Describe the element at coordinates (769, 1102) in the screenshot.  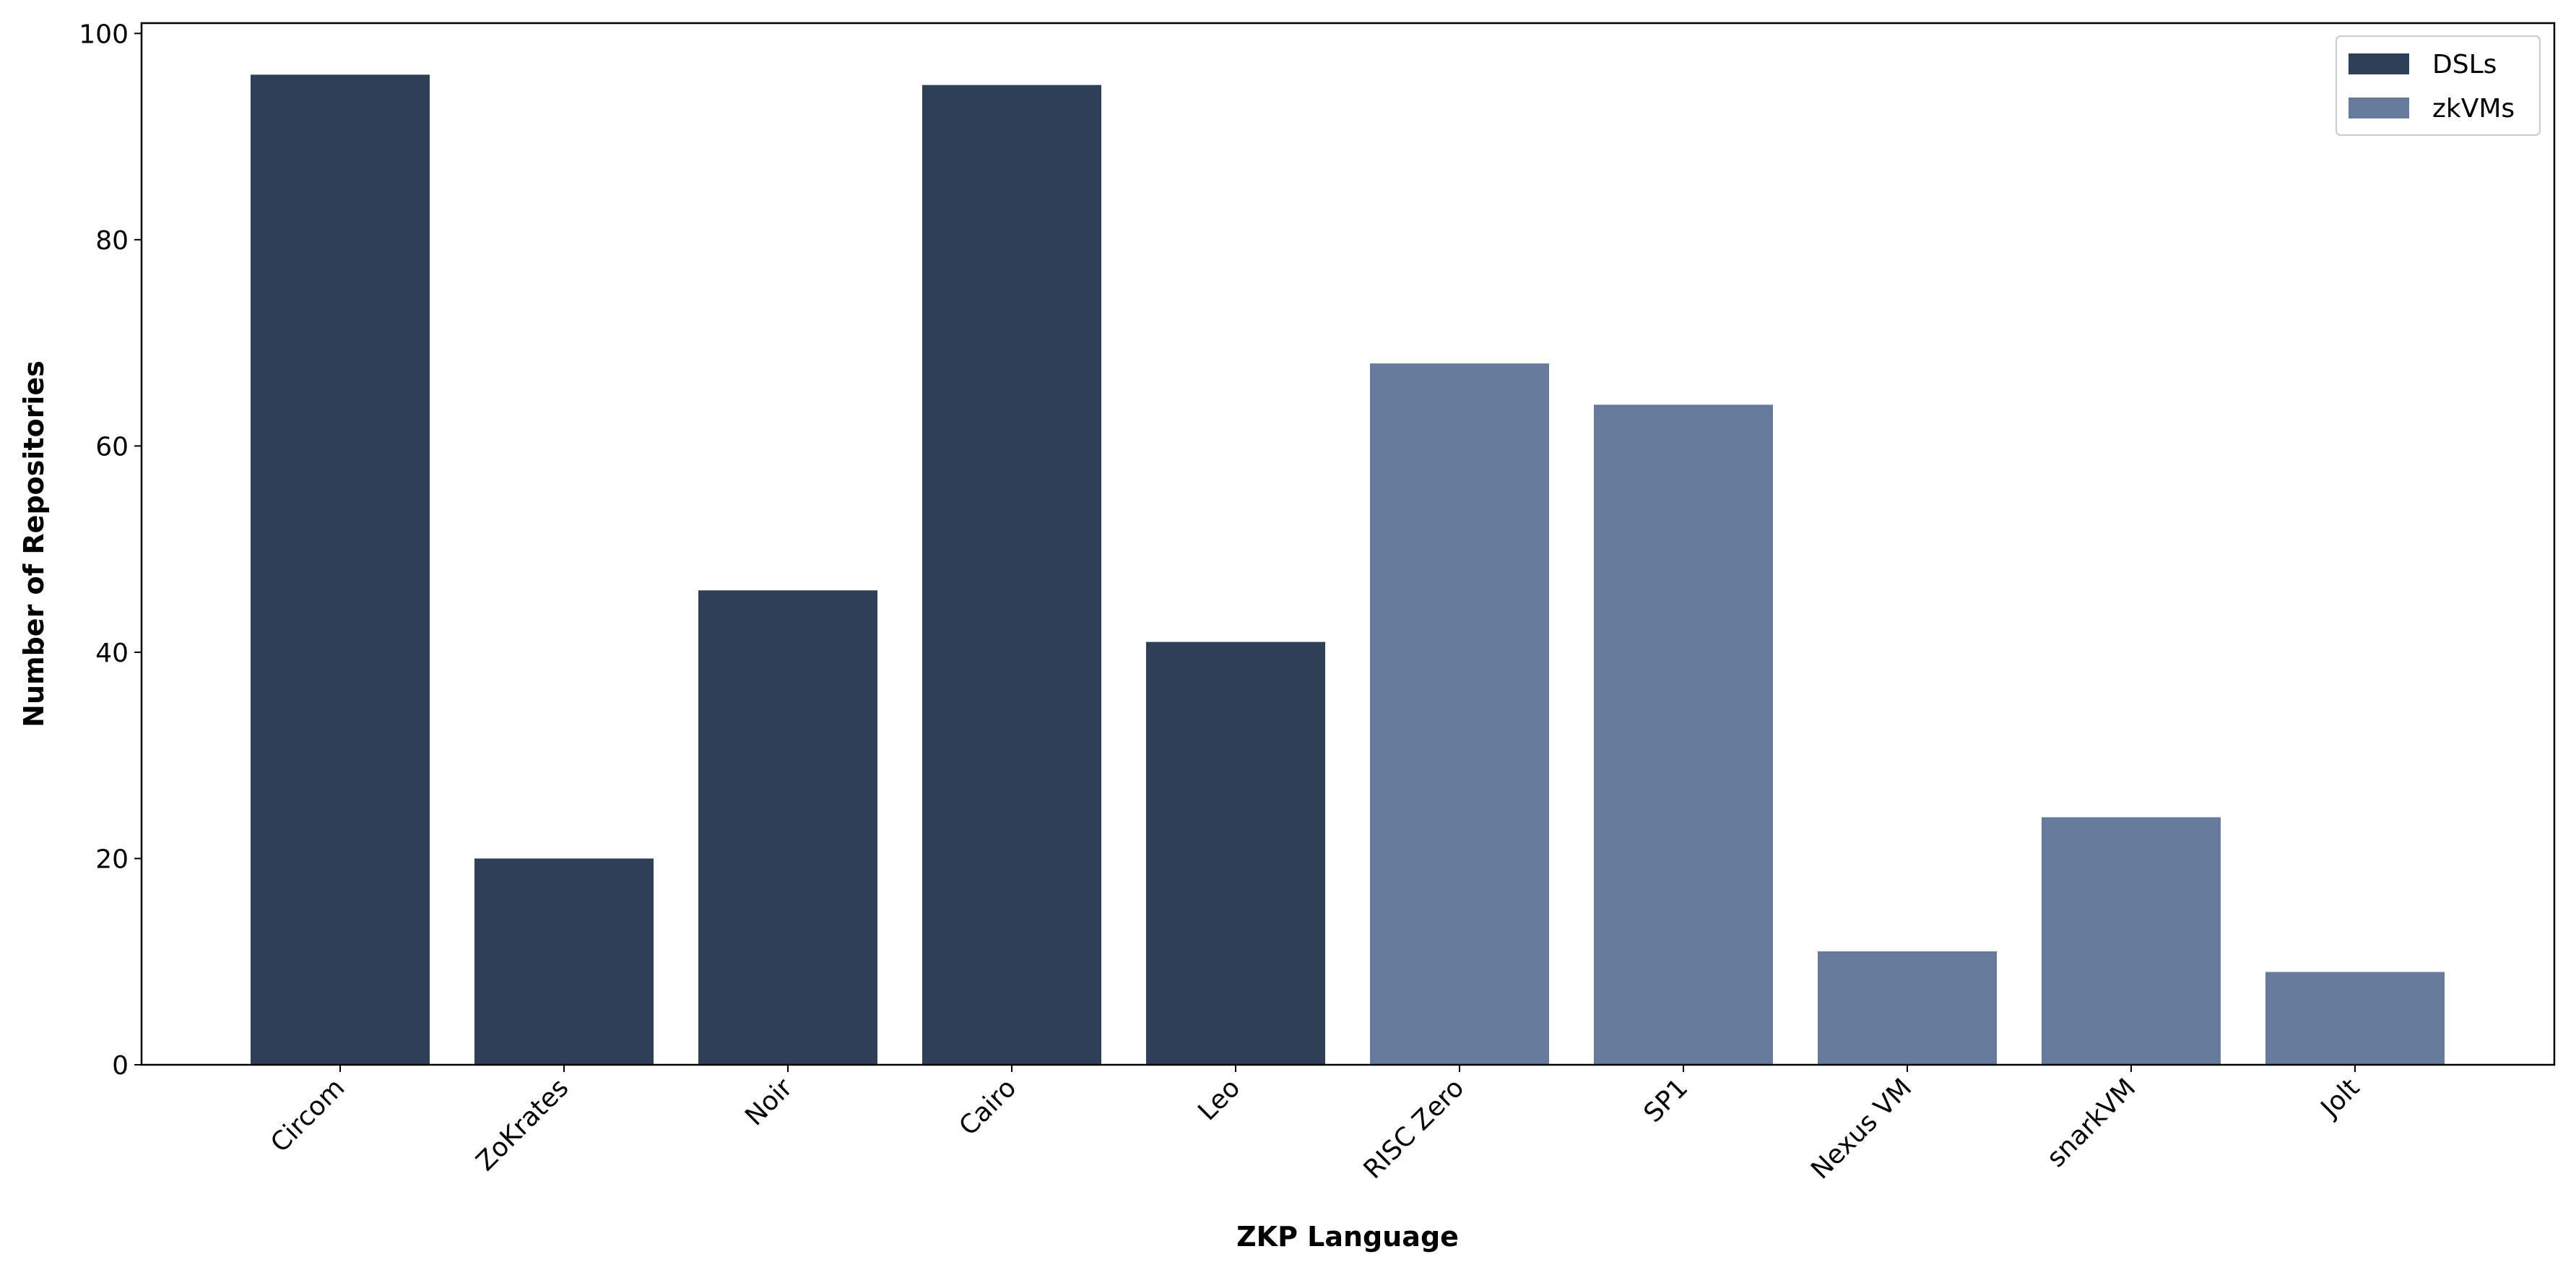
I see `x-tick-label: Noir` at that location.